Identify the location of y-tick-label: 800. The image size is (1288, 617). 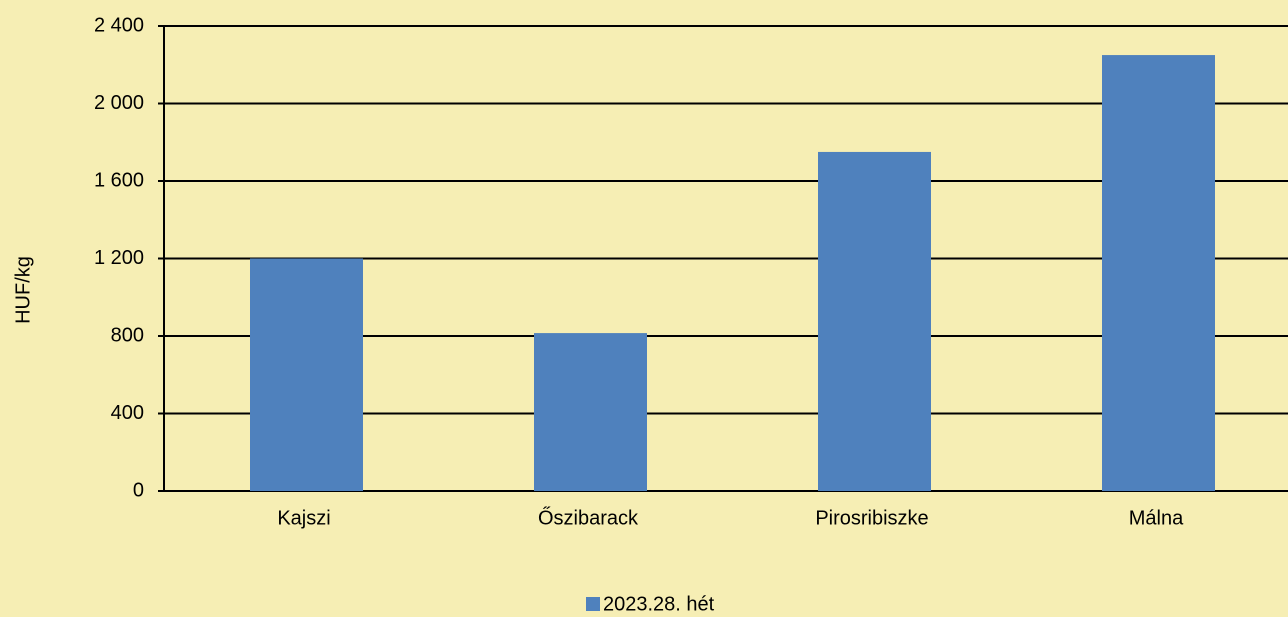
(127, 335).